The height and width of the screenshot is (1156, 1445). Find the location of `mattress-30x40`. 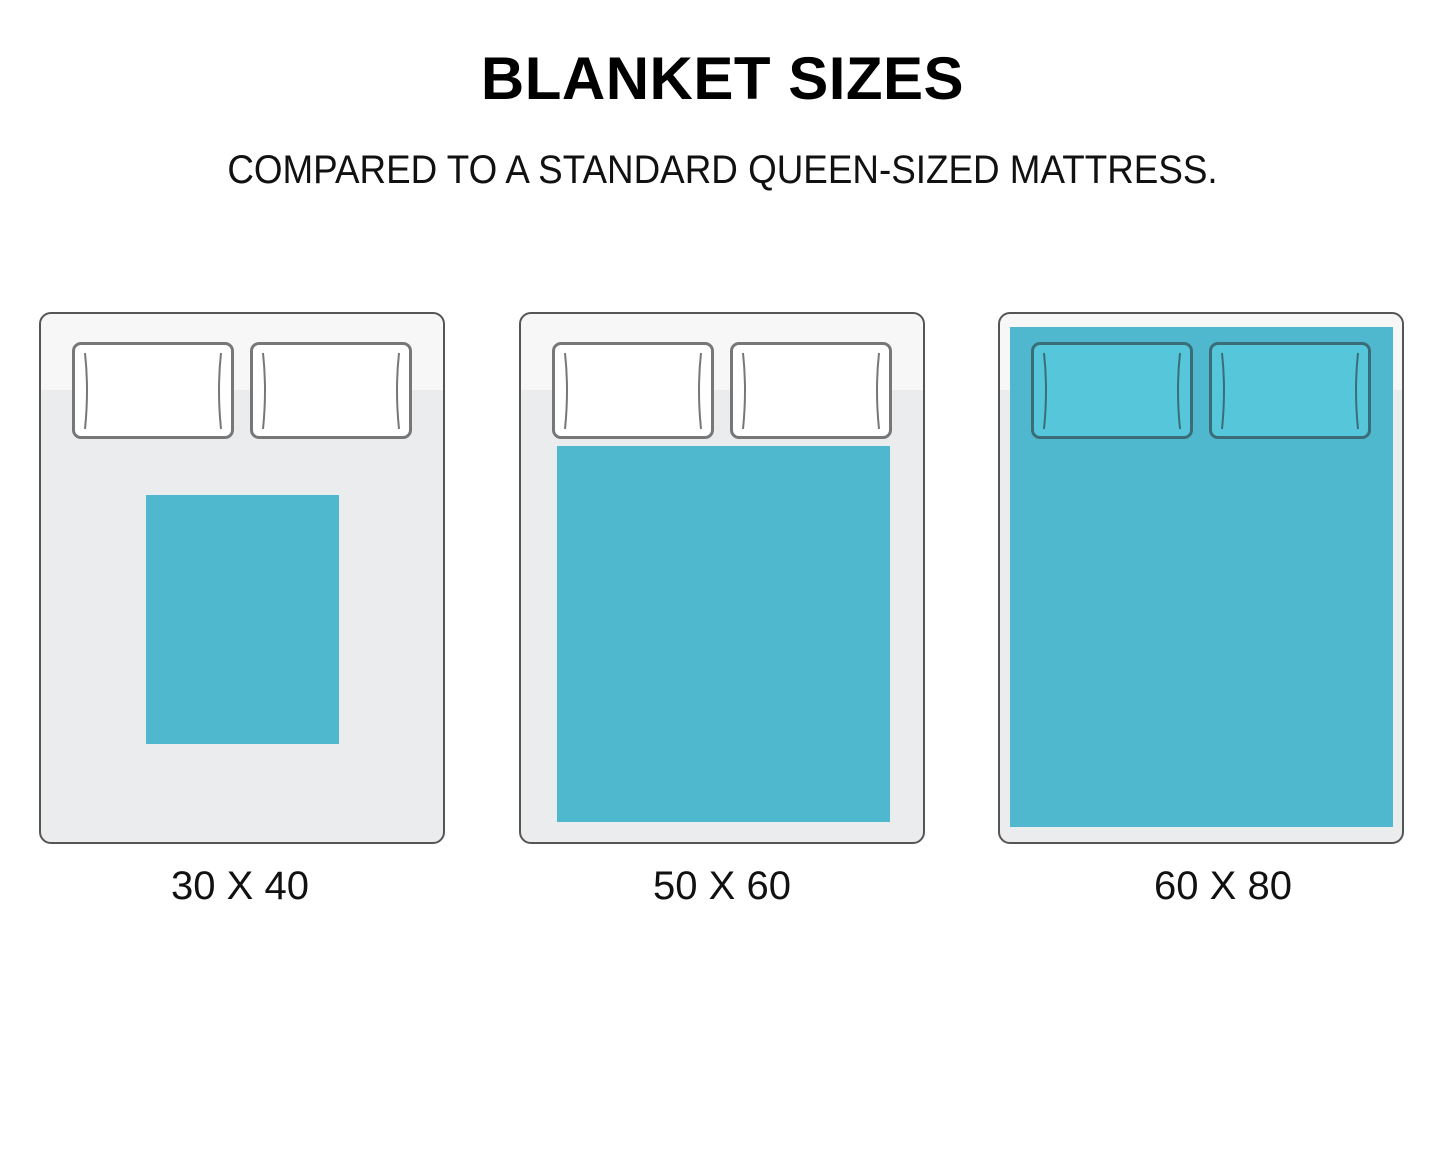

mattress-30x40 is located at coordinates (242, 578).